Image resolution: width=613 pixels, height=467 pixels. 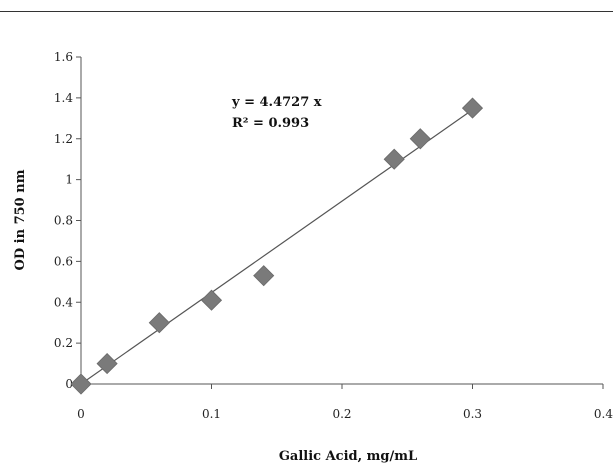 What do you see at coordinates (81, 414) in the screenshot?
I see `x-tick-label: 0` at bounding box center [81, 414].